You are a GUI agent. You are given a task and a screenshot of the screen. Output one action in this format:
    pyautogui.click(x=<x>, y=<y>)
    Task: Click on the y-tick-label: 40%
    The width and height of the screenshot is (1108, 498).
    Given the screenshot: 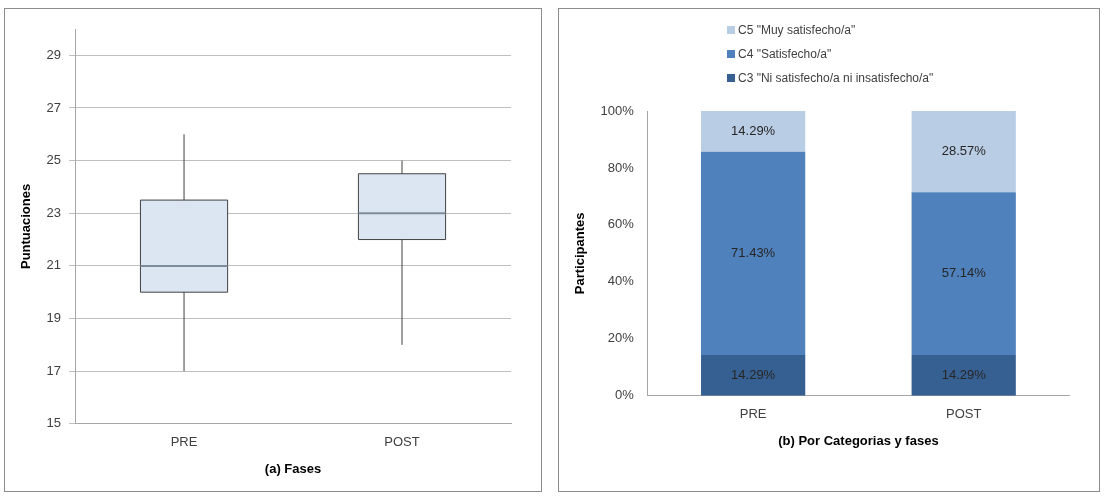 What is the action you would take?
    pyautogui.click(x=621, y=281)
    